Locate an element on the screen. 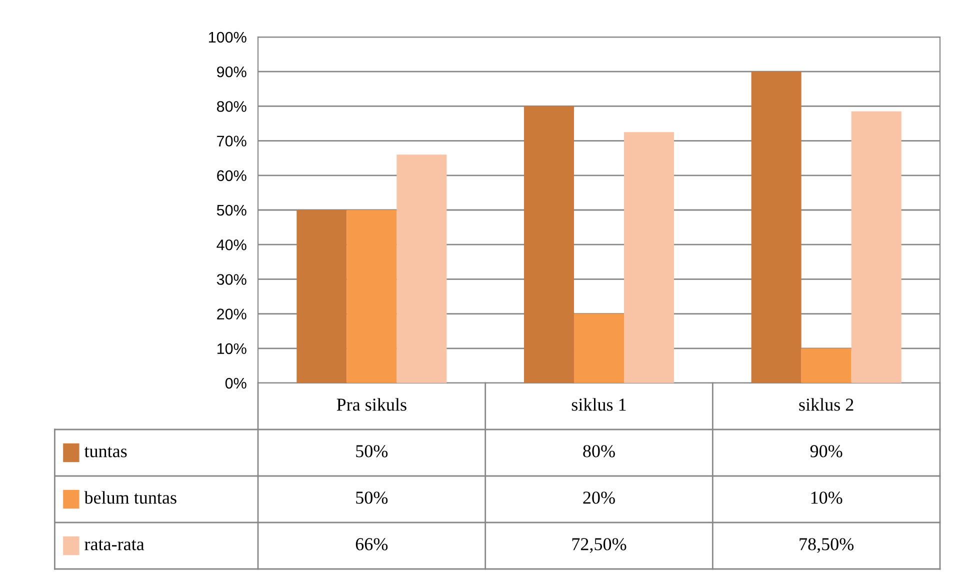 The height and width of the screenshot is (578, 957). y-tick-label: 40% is located at coordinates (231, 244).